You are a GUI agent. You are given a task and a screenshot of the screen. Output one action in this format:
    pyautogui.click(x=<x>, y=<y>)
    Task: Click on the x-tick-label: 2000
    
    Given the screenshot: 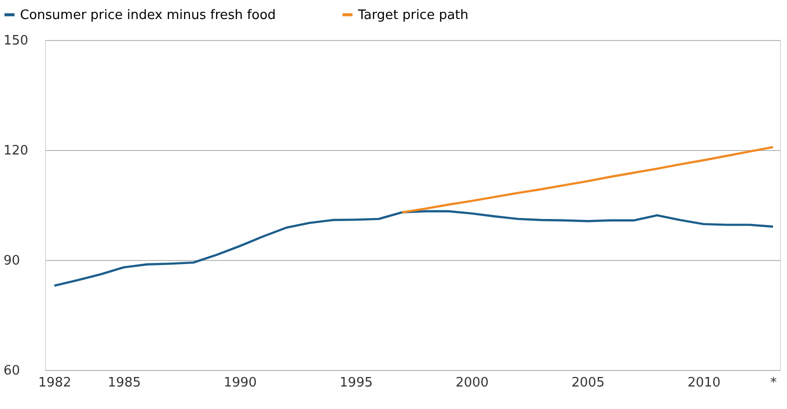 What is the action you would take?
    pyautogui.click(x=472, y=383)
    